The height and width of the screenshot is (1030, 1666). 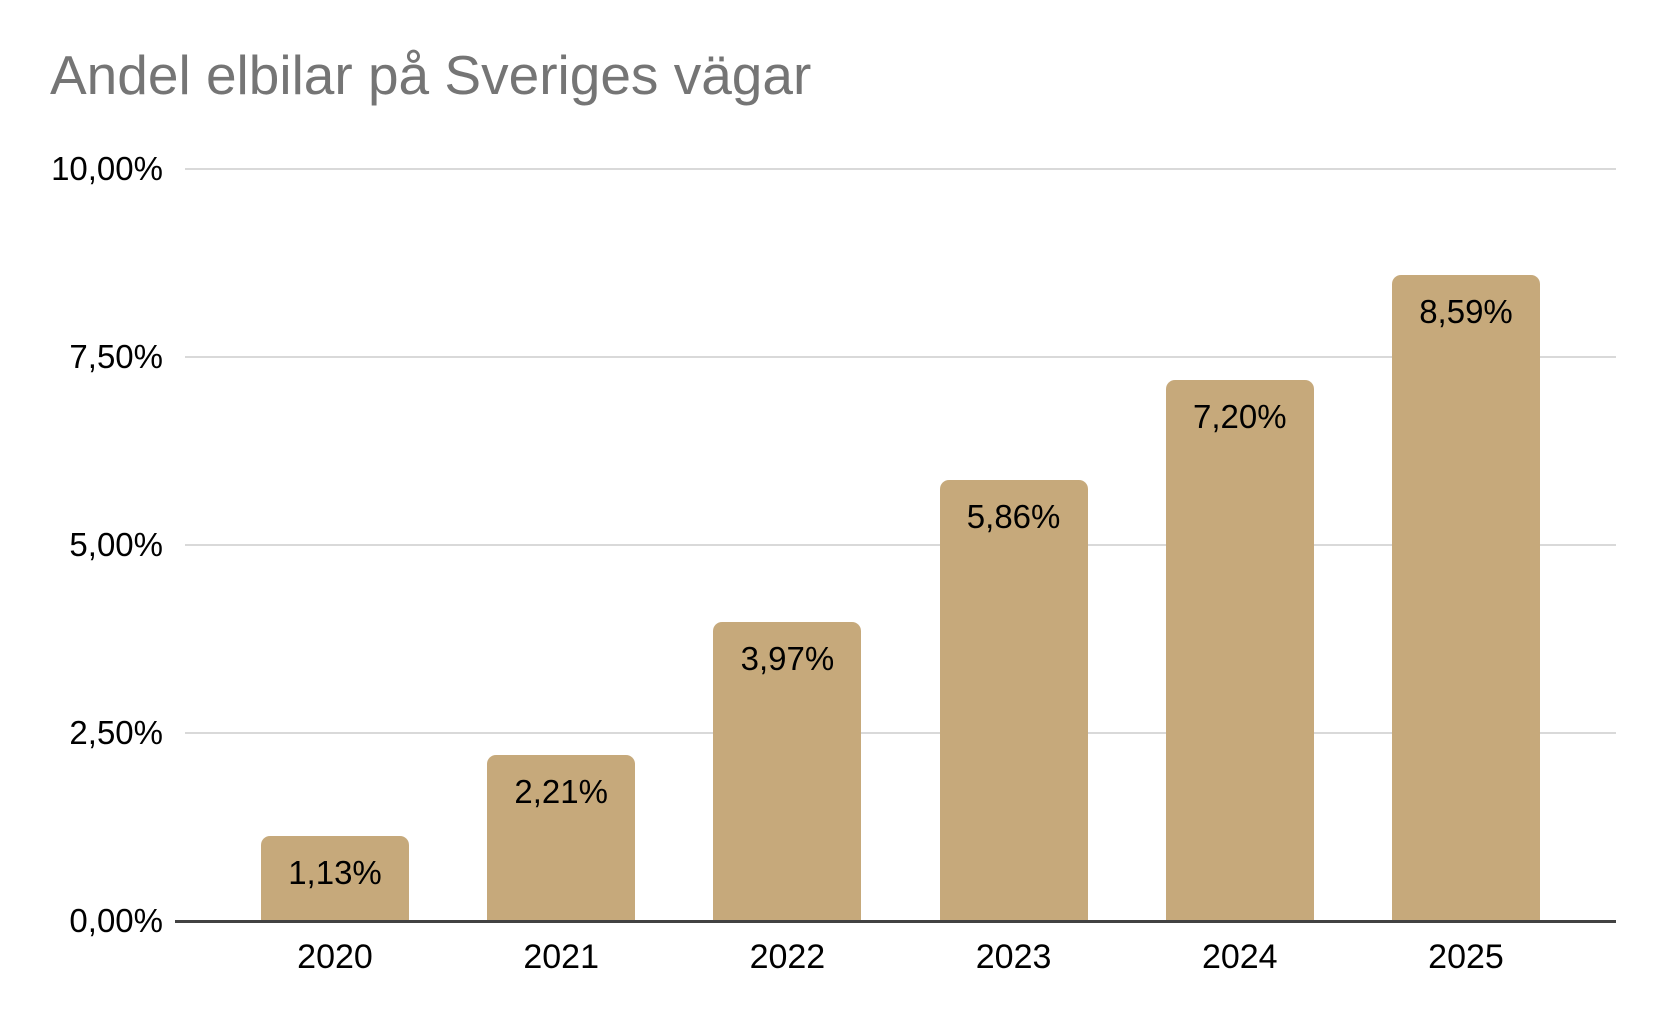 What do you see at coordinates (1239, 957) in the screenshot?
I see `x-axis-tick-label: 2024` at bounding box center [1239, 957].